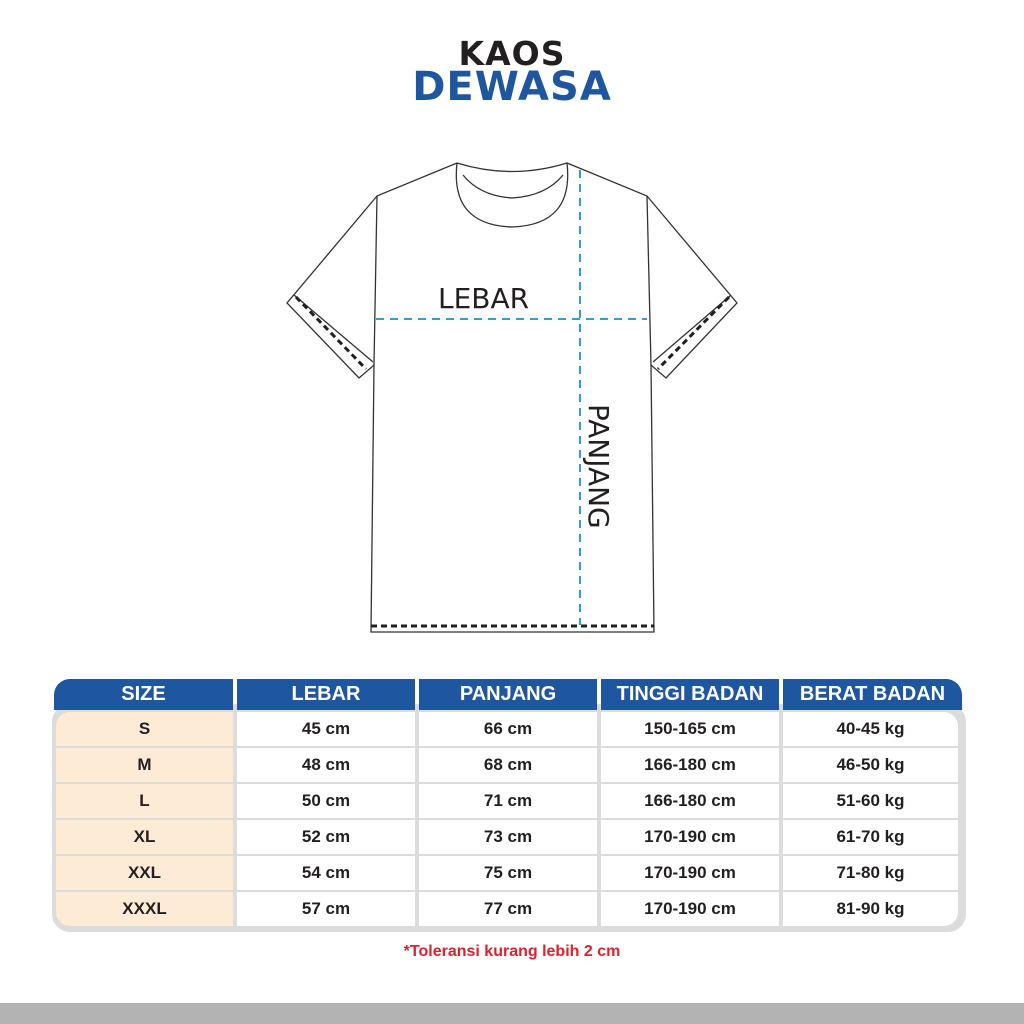 This screenshot has height=1024, width=1024. What do you see at coordinates (598, 466) in the screenshot?
I see `length-label: PANJANG` at bounding box center [598, 466].